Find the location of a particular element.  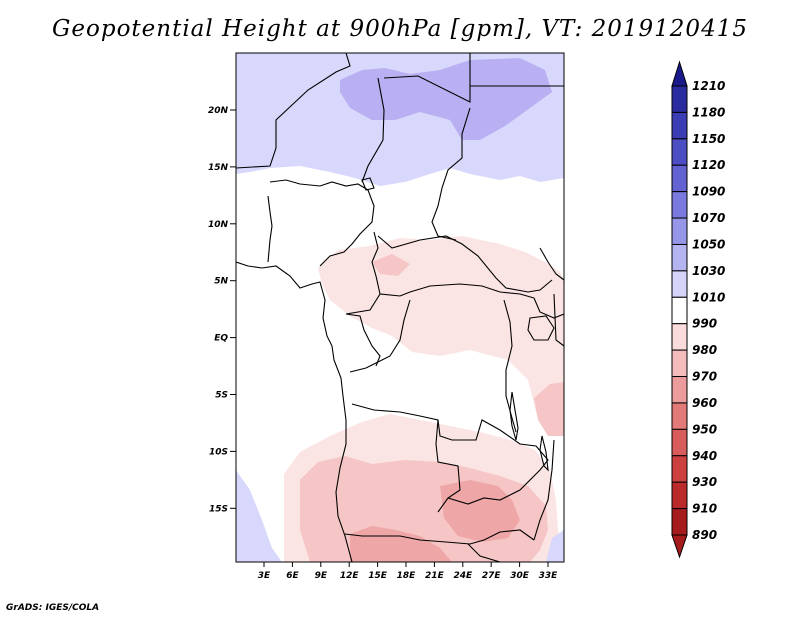

field-blue-light-southeast is located at coordinates (555, 546).